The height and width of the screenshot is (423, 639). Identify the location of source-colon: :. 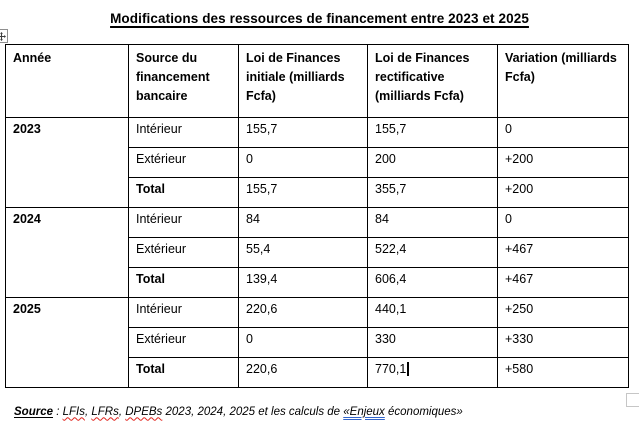
(58, 411).